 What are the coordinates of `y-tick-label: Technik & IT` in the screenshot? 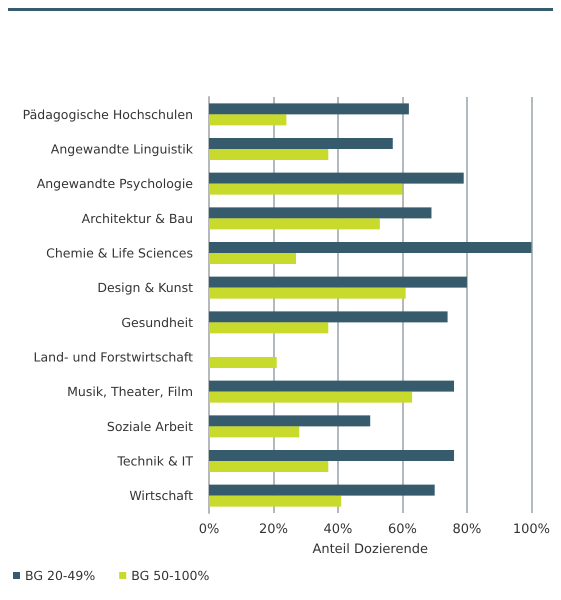 It's located at (155, 461).